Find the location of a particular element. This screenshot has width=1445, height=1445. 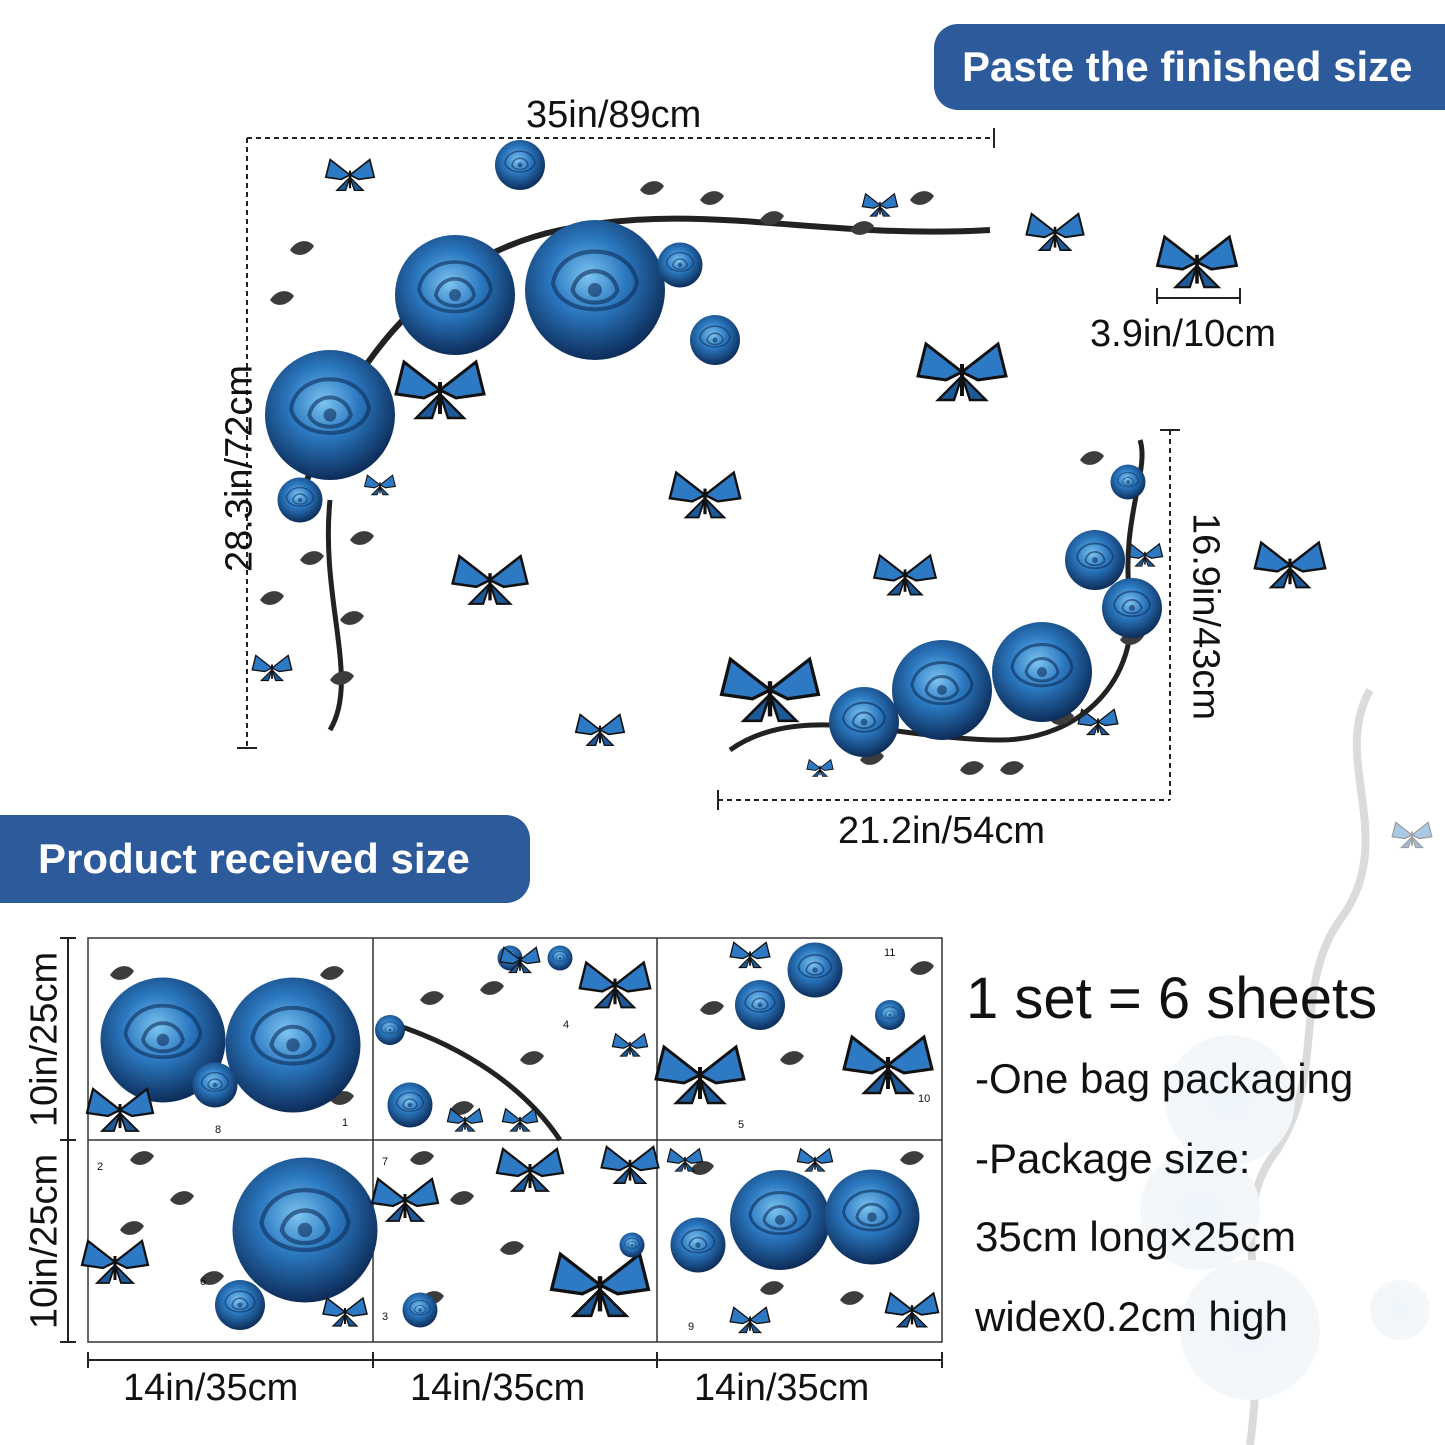

received-size-banner: Product received size is located at coordinates (265, 859).